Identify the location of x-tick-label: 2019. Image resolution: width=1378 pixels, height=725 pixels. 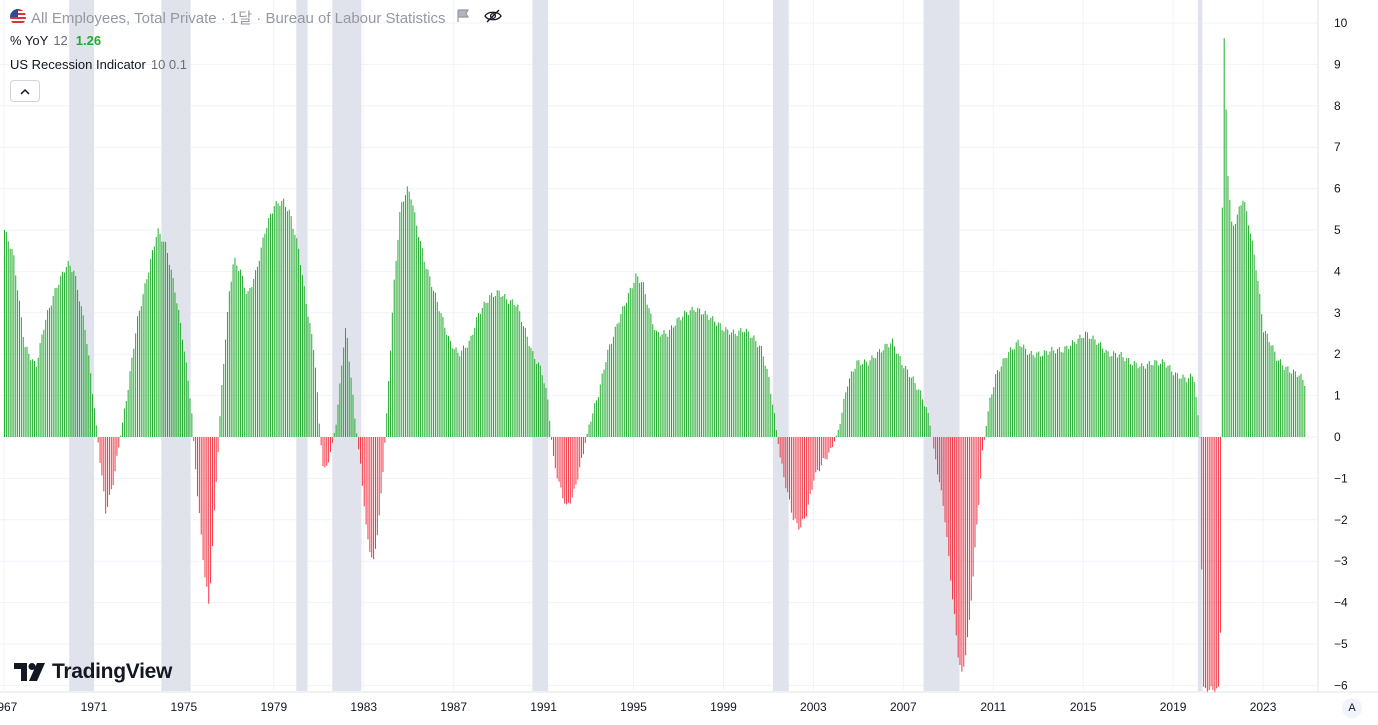
(1173, 707).